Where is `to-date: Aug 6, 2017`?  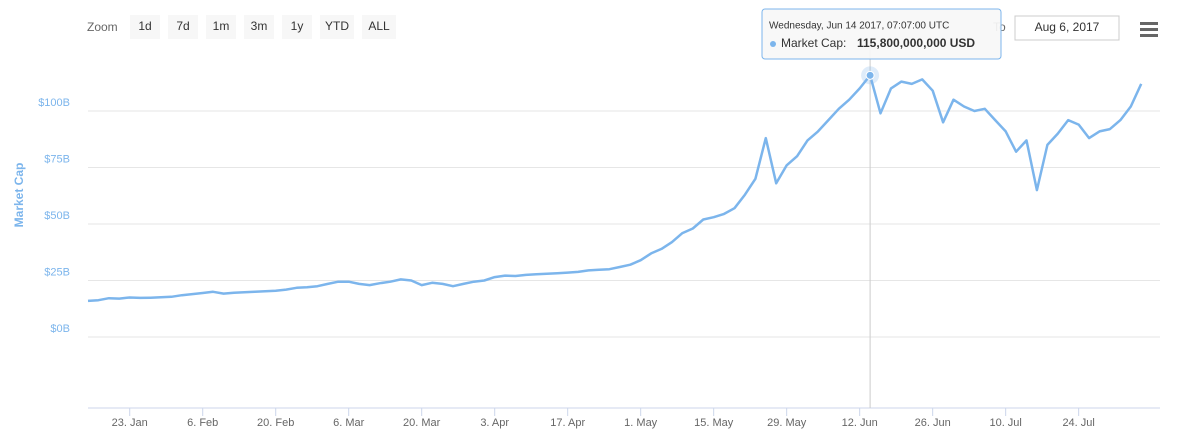 to-date: Aug 6, 2017 is located at coordinates (1067, 27).